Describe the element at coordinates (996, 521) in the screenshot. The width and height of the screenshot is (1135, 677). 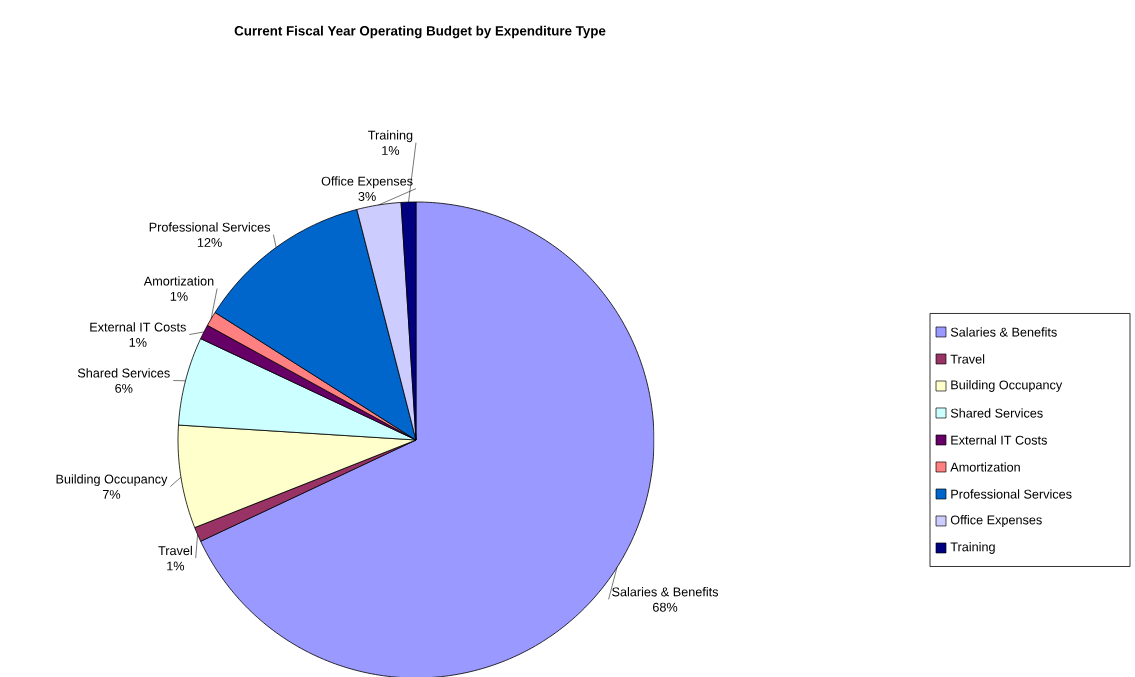
I see `legend-label: Office Expenses` at that location.